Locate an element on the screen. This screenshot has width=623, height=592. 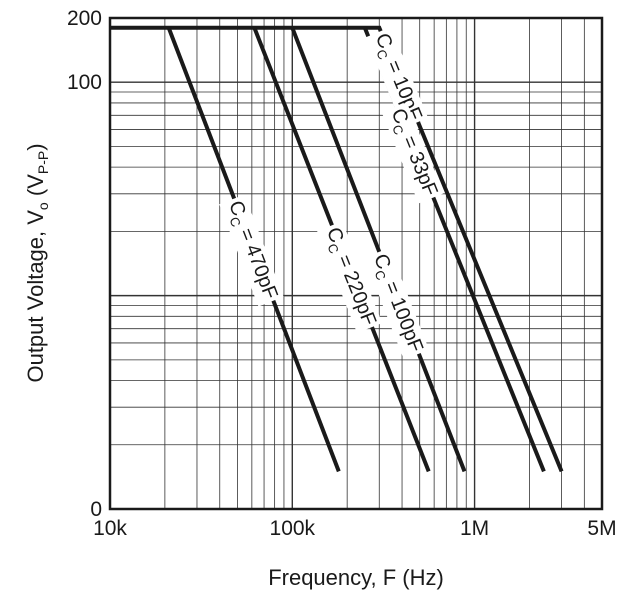
y-axis-label-paren-close: ) is located at coordinates (35, 146).